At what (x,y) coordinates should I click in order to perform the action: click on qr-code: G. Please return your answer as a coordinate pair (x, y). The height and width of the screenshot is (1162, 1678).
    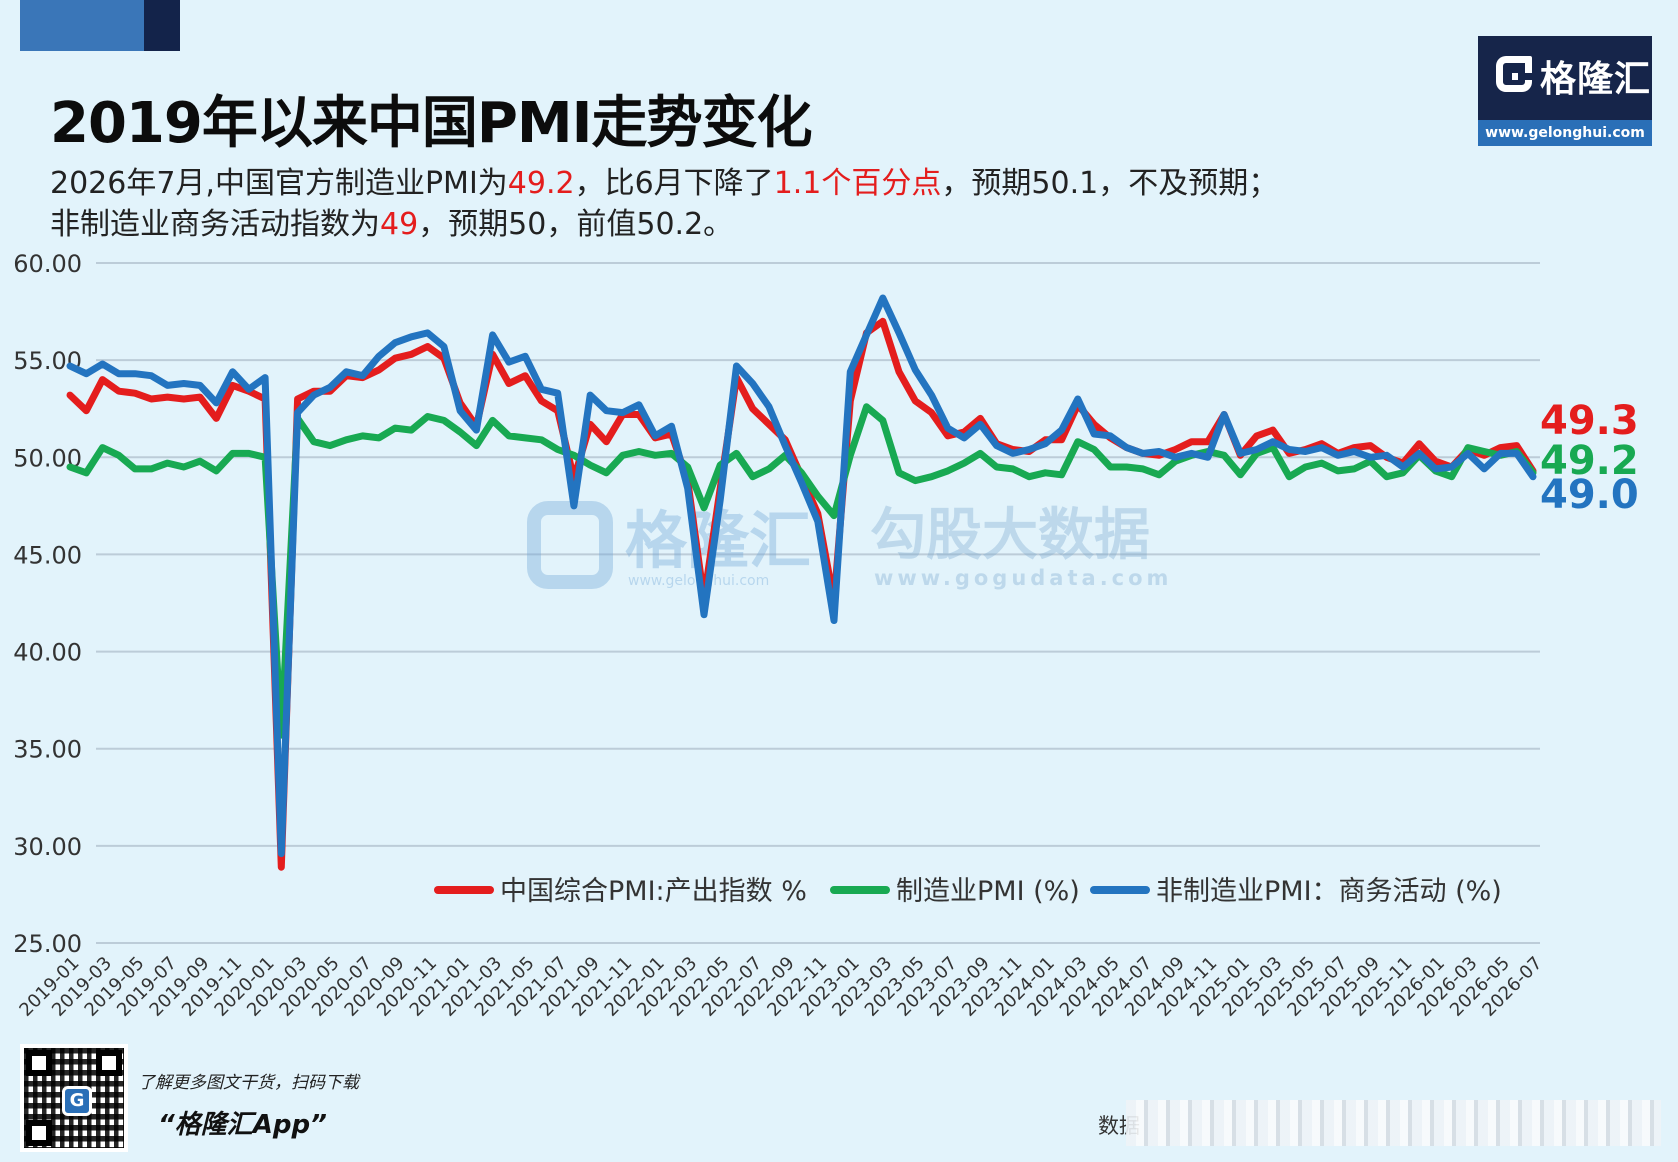
    Looking at the image, I should click on (74, 1098).